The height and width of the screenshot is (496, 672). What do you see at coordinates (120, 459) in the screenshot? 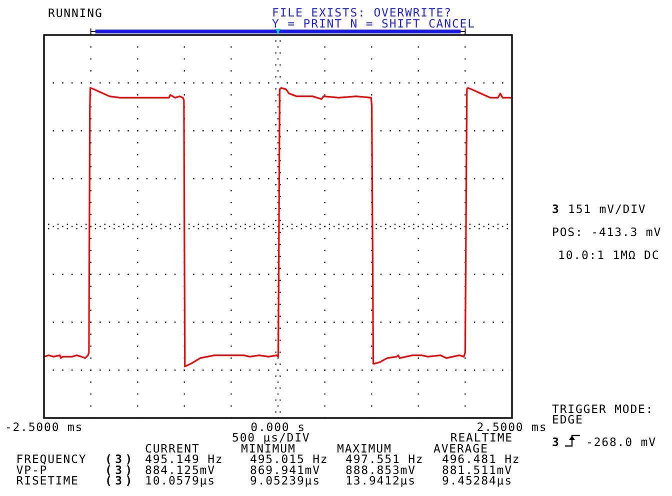
I see `text: (3)` at bounding box center [120, 459].